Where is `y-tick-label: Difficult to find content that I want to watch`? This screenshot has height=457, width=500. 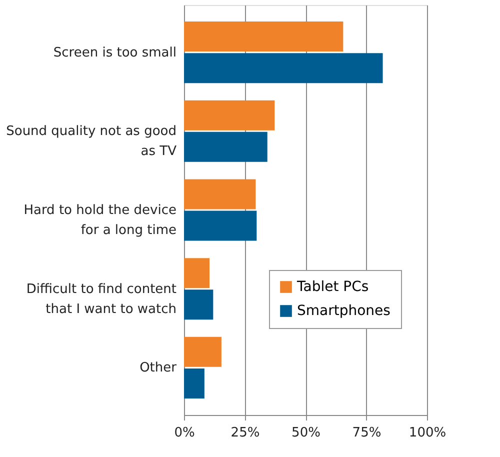
y-tick-label: Difficult to find content that I want to watch is located at coordinates (101, 299).